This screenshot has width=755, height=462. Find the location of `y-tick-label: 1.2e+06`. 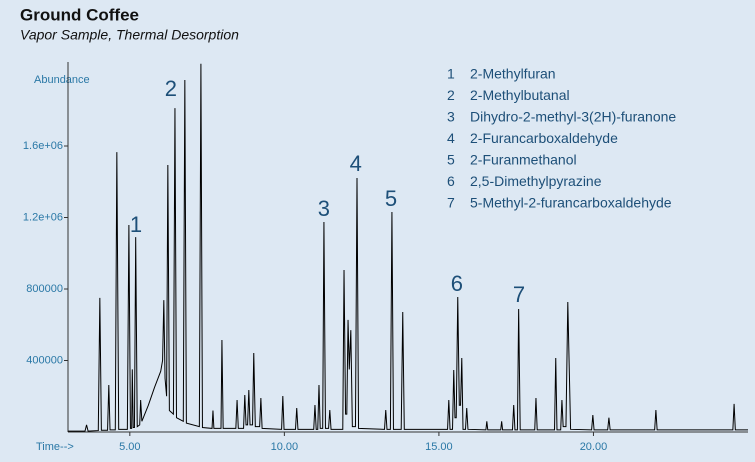

y-tick-label: 1.2e+06 is located at coordinates (43, 217).